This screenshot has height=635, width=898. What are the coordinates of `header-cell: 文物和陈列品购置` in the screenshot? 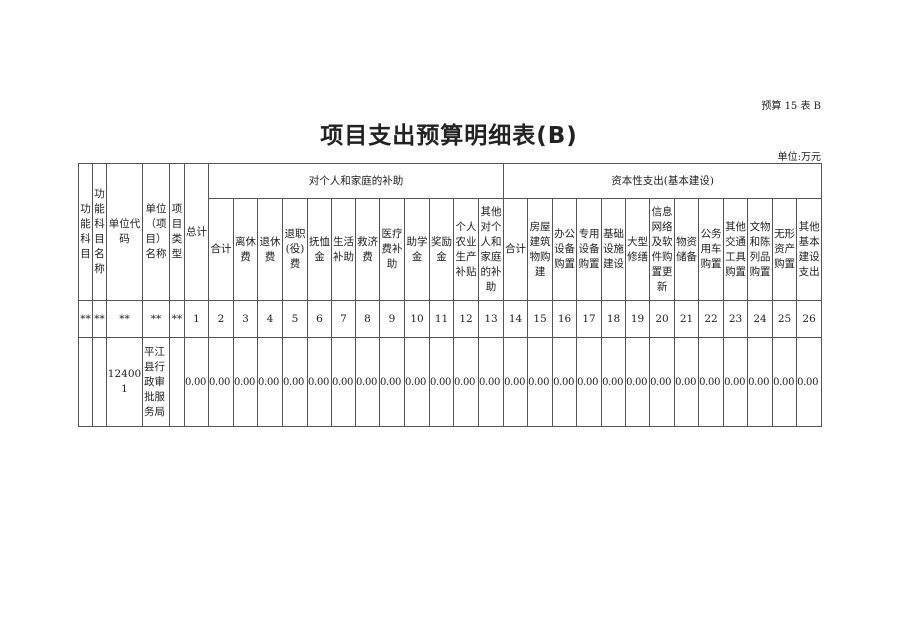 It's located at (760, 249).